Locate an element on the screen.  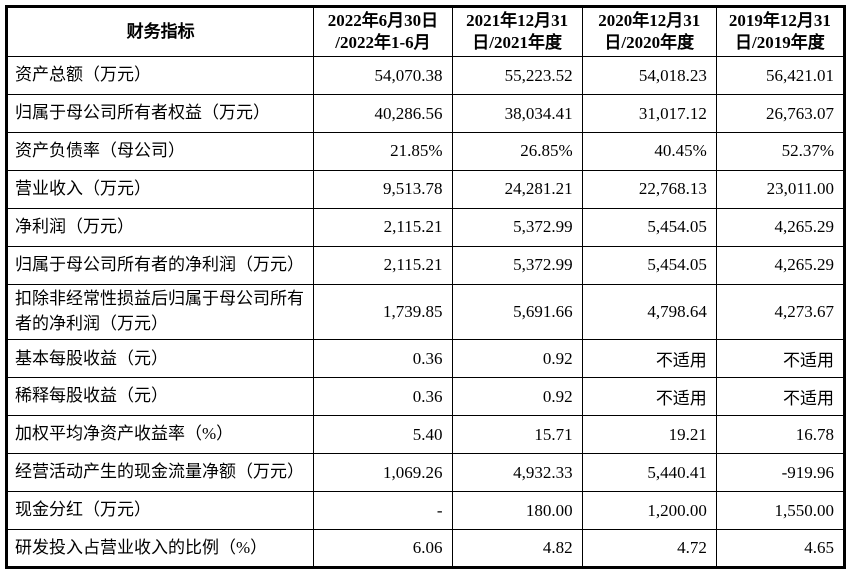
value-cell: 38,034.41 is located at coordinates (517, 114).